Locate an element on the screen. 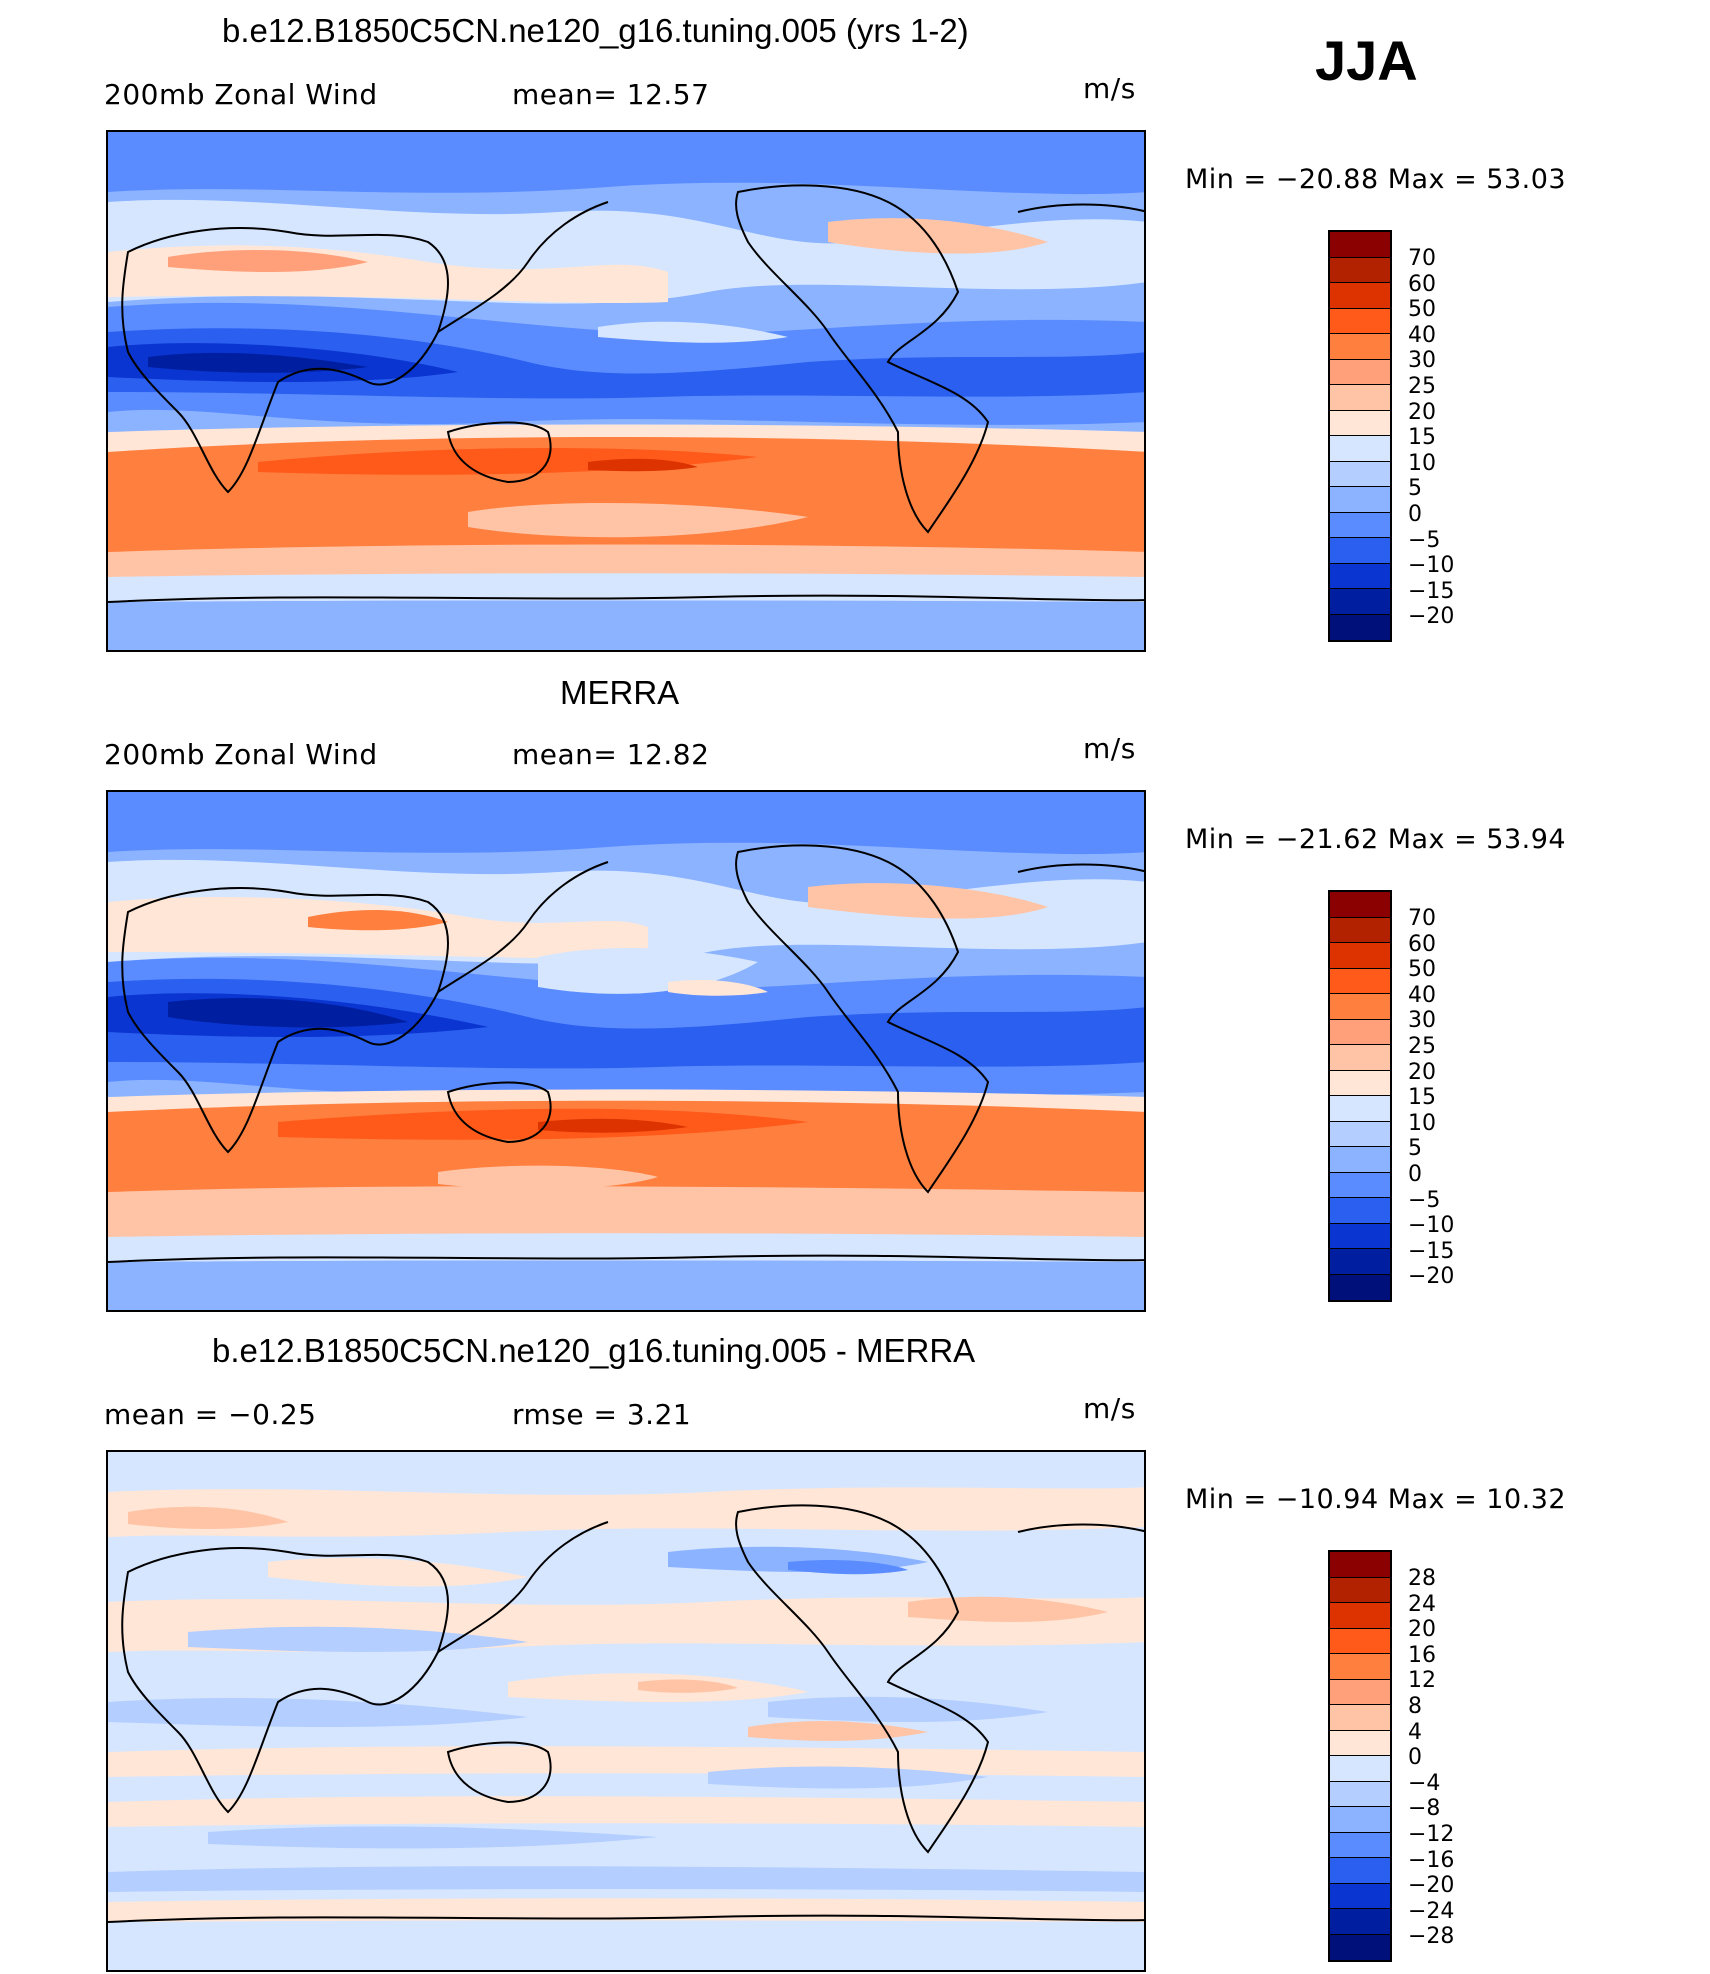 The image size is (1710, 1974). cb3-label-3: 16 is located at coordinates (1422, 1655).